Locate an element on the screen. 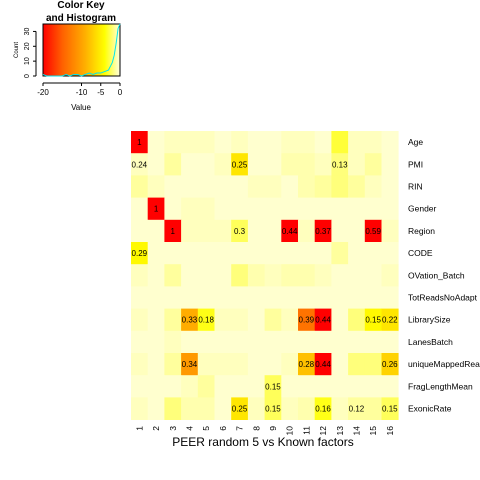 This screenshot has width=480, height=480. color-key-y-tick-label: 30 is located at coordinates (27, 31).